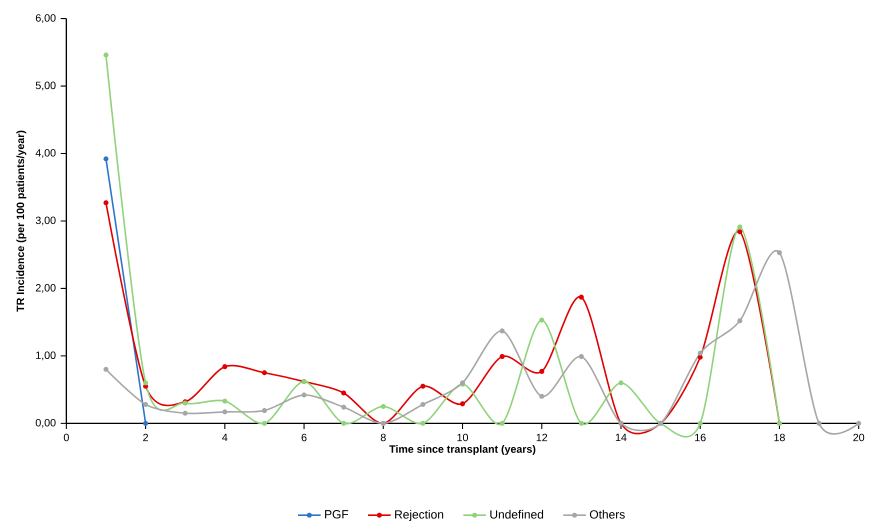  I want to click on x-tick-label: 4, so click(225, 438).